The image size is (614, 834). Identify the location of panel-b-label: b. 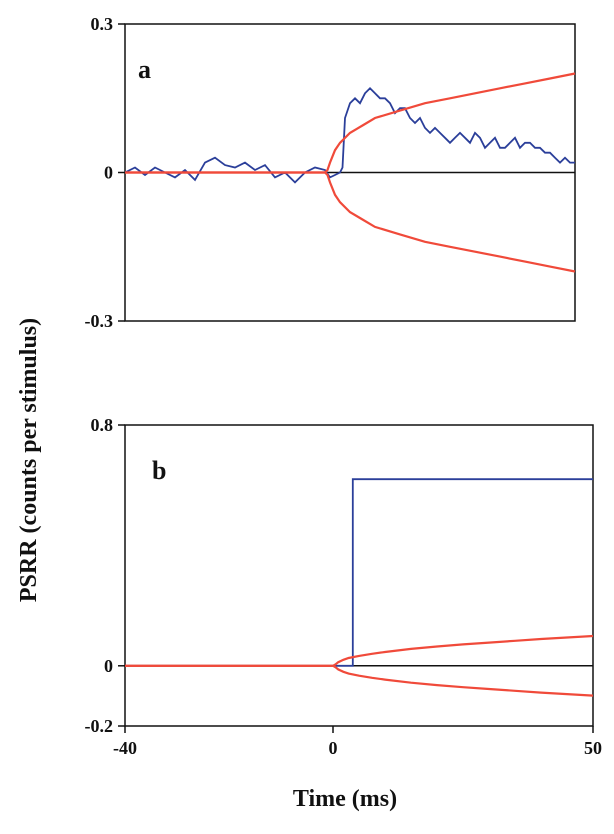
(159, 470).